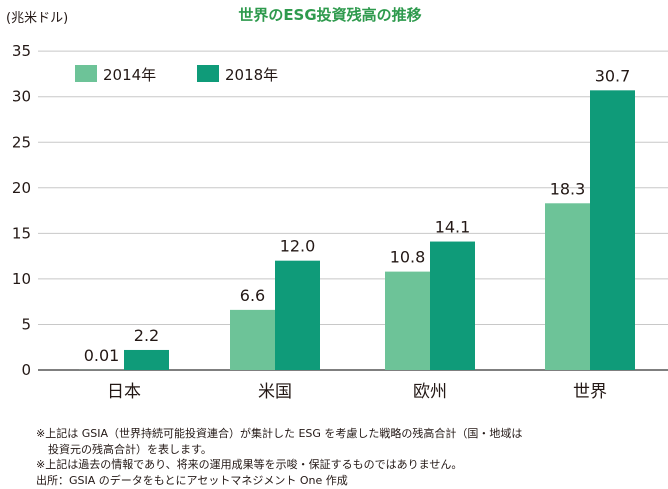 The width and height of the screenshot is (668, 489). What do you see at coordinates (452, 305) in the screenshot?
I see `bar-2018年-欧州` at bounding box center [452, 305].